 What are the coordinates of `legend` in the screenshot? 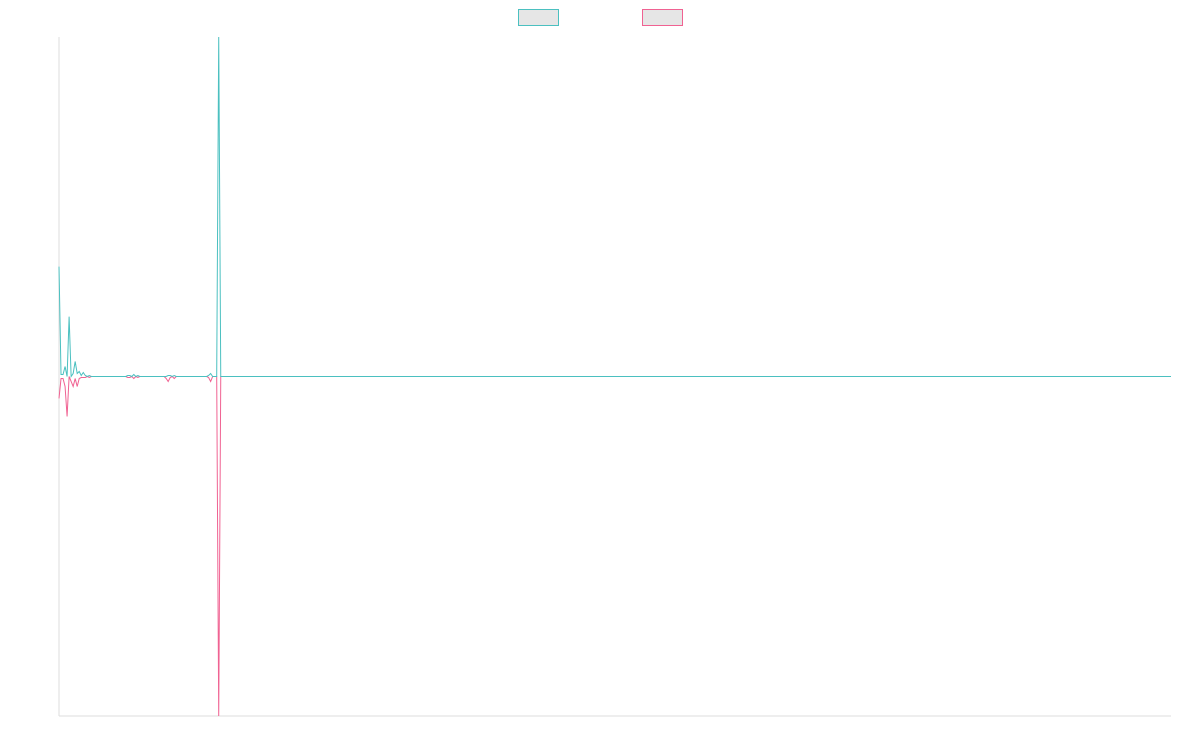 It's located at (600, 17).